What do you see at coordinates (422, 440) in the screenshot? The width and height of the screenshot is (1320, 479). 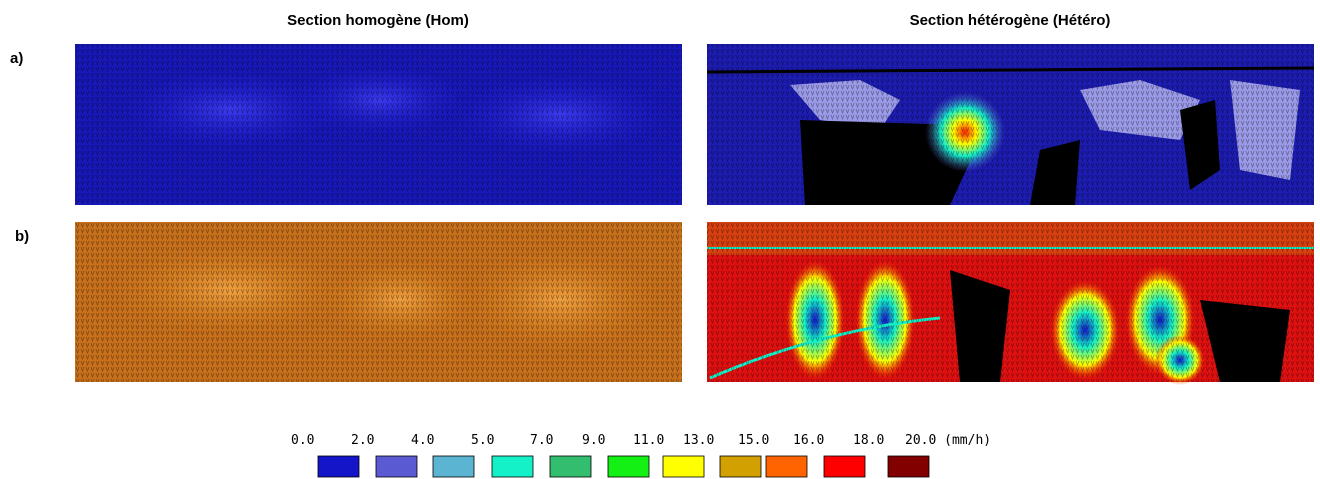 I see `legend-label: 4.0` at bounding box center [422, 440].